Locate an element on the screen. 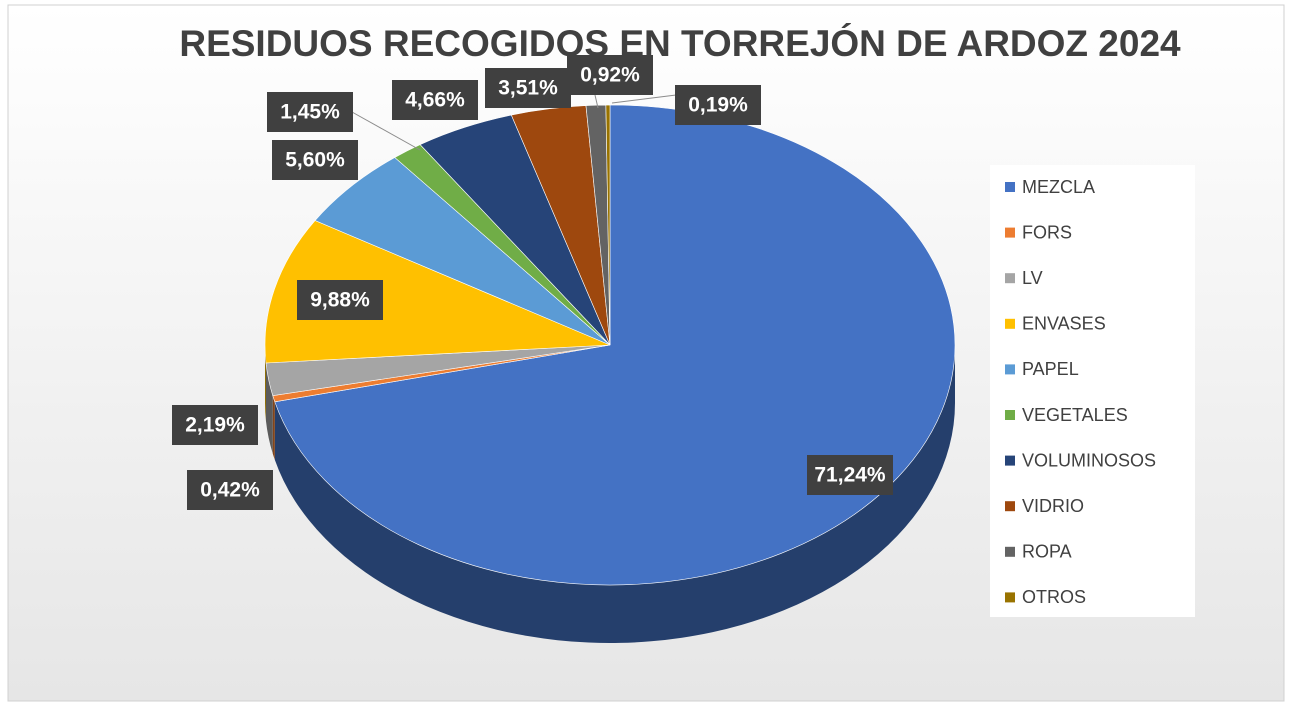 The width and height of the screenshot is (1292, 706). data-label: 1,45% is located at coordinates (310, 112).